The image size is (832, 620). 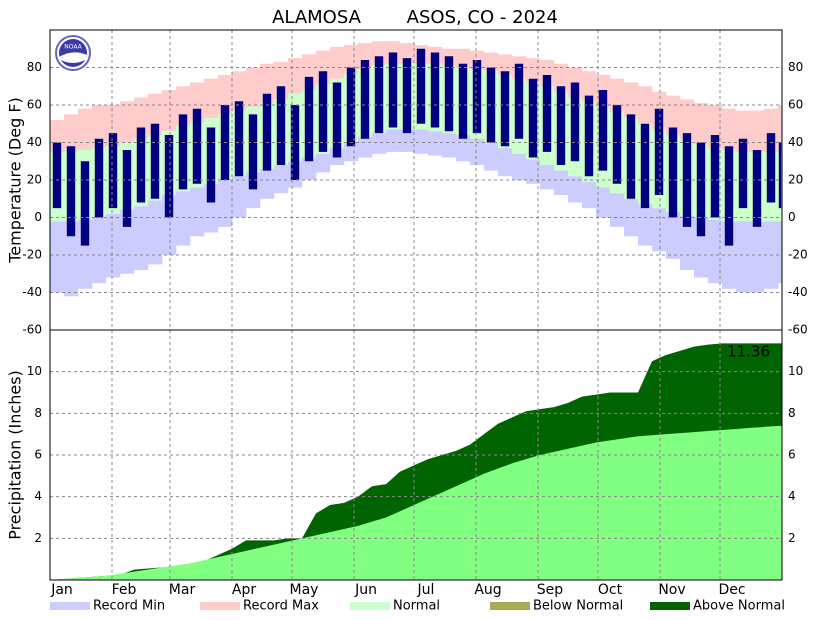 What do you see at coordinates (610, 590) in the screenshot?
I see `x-tick-label: Oct` at bounding box center [610, 590].